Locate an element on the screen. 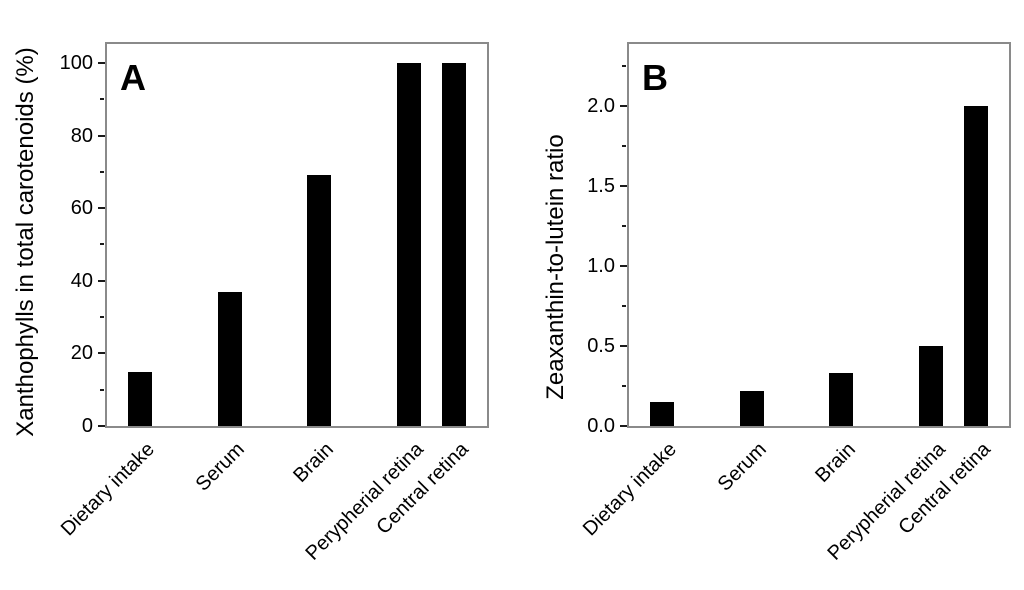  bar-central-retina-a is located at coordinates (454, 244).